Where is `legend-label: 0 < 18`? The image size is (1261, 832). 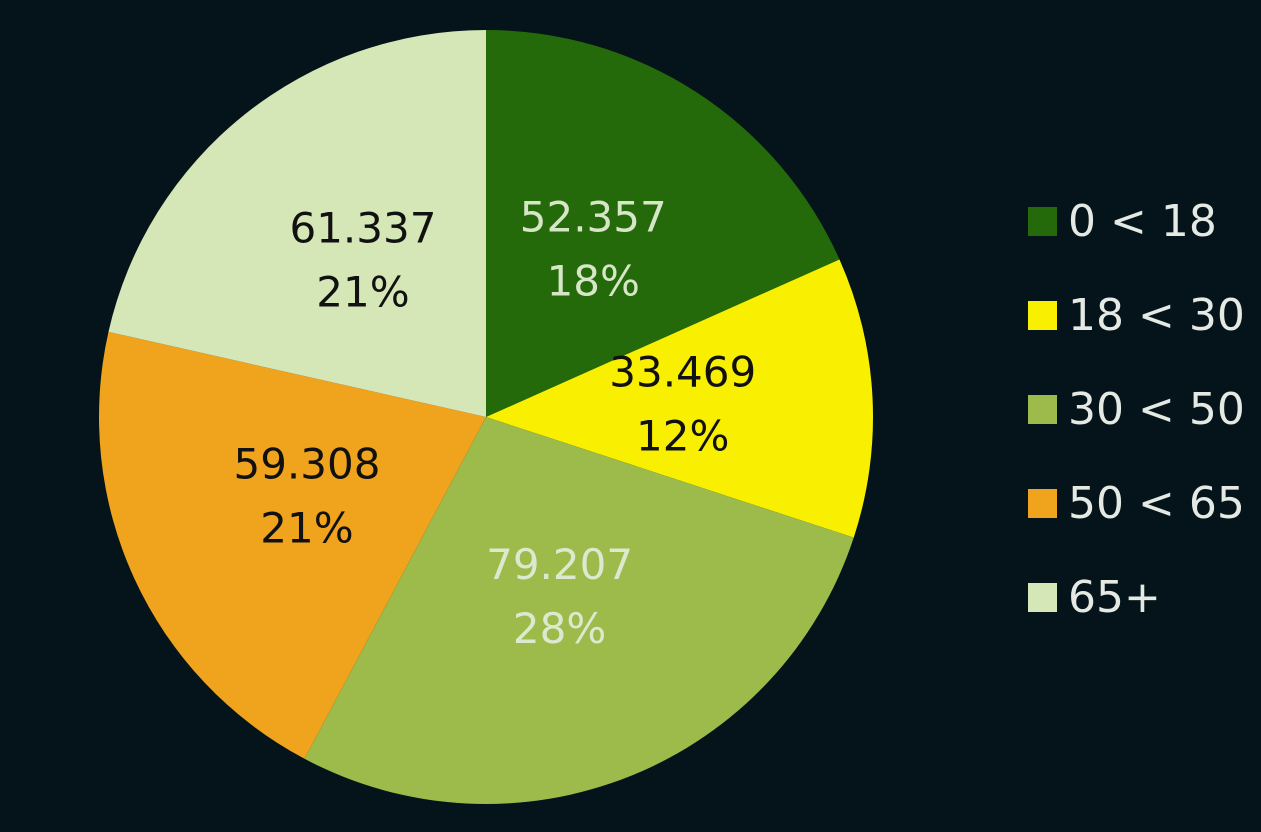
legend-label: 0 < 18 is located at coordinates (1142, 221).